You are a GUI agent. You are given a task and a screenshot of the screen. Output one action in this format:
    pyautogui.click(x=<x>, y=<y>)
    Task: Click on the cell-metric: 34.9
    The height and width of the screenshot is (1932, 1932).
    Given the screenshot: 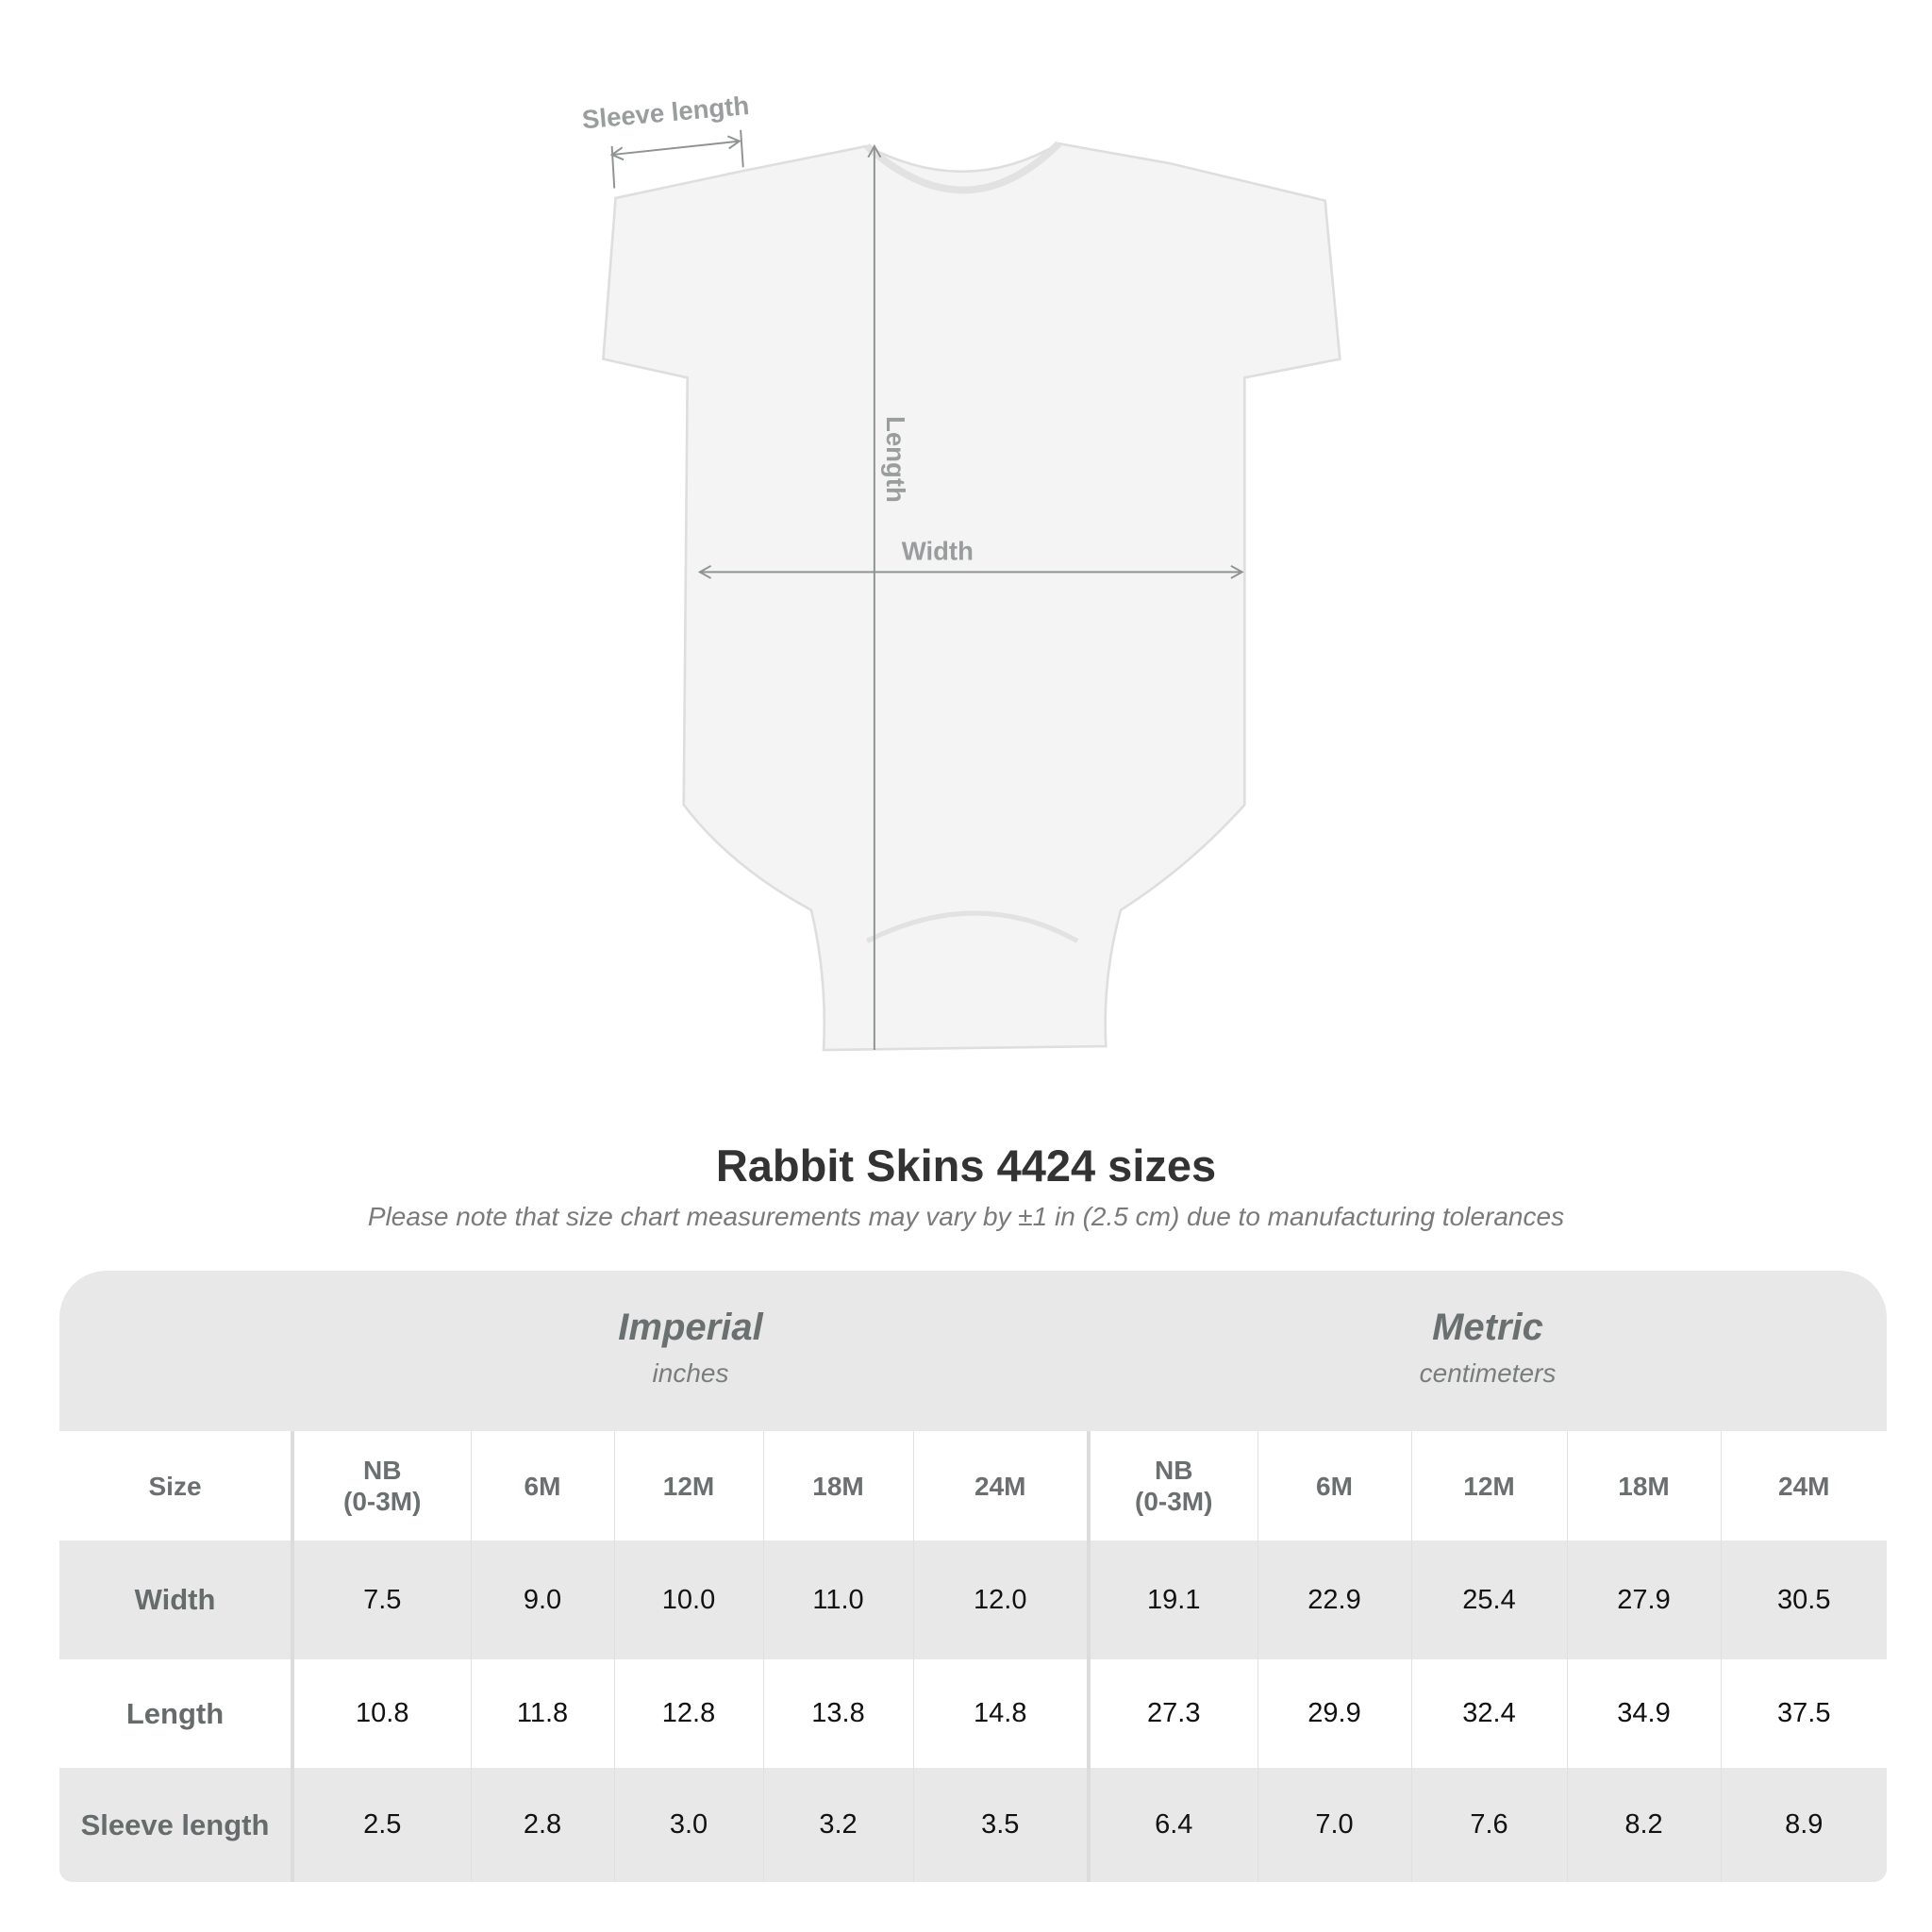 What is the action you would take?
    pyautogui.click(x=1643, y=1714)
    